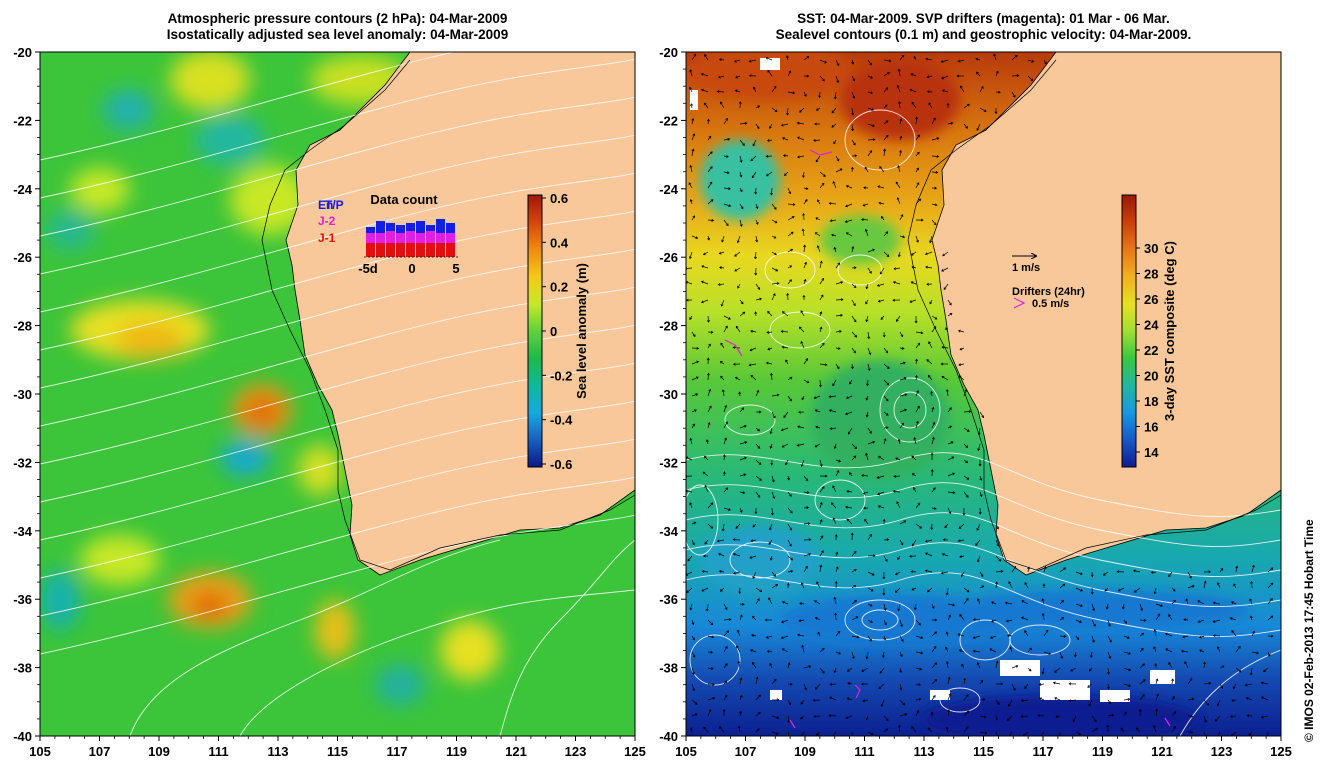  I want to click on colorbar-tick-label: 0.4, so click(559, 242).